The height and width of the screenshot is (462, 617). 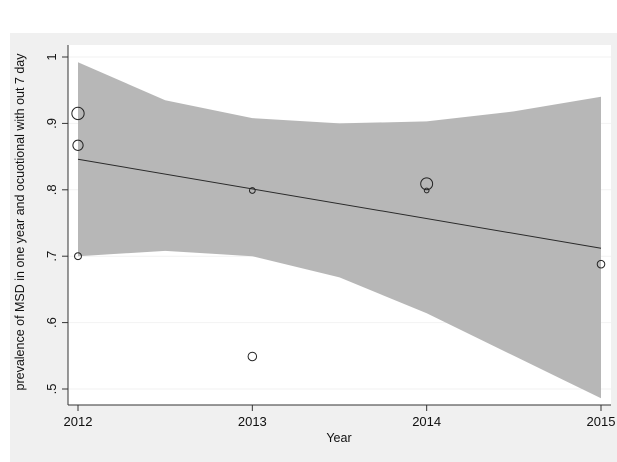 What do you see at coordinates (51, 256) in the screenshot?
I see `y-tick-label: .7` at bounding box center [51, 256].